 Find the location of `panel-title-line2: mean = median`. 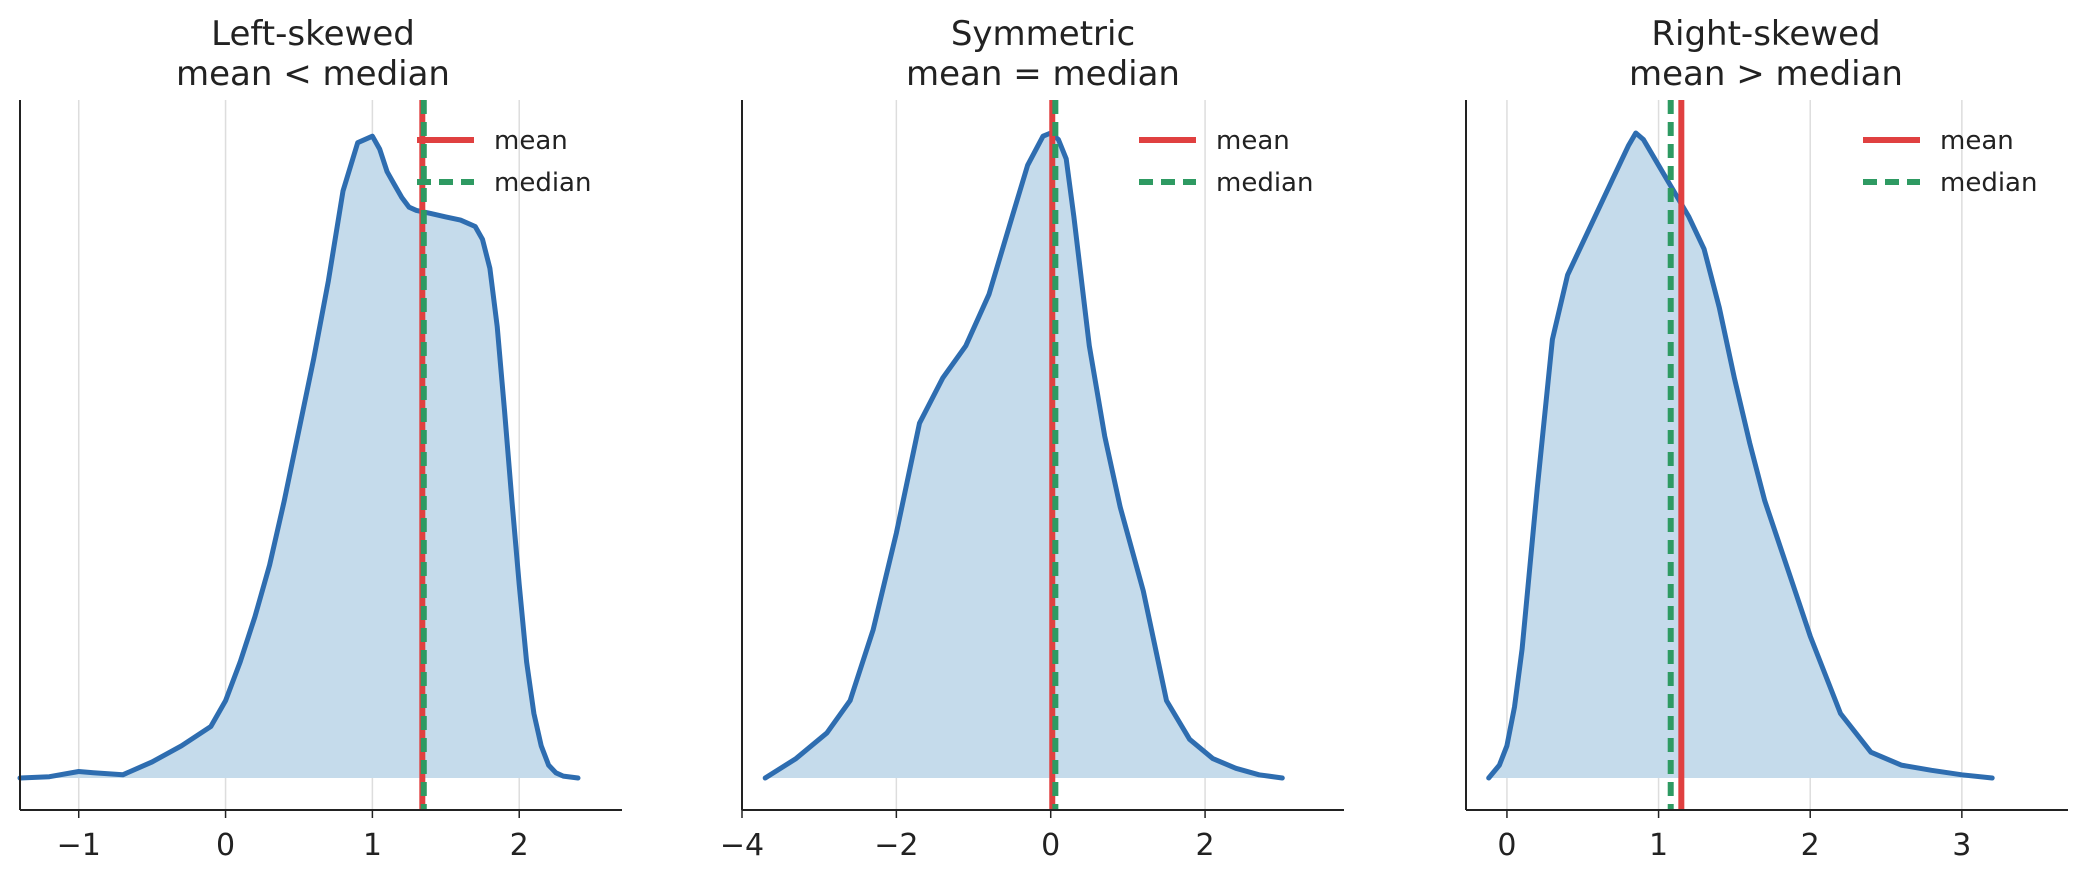

panel-title-line2: mean = median is located at coordinates (1043, 74).